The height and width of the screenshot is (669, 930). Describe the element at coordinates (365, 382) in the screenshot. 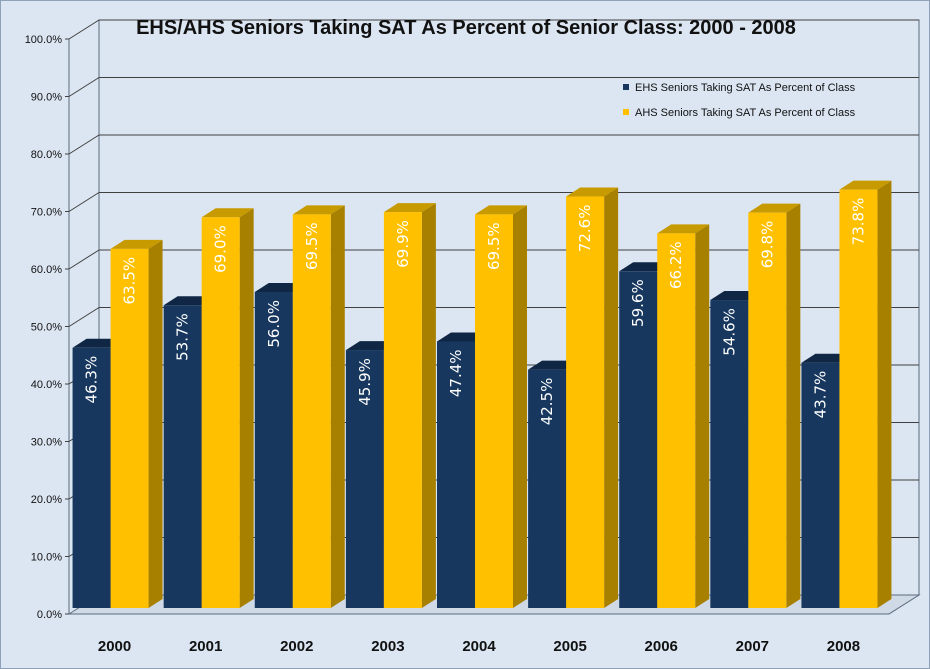

I see `data-label: 45.9%` at that location.